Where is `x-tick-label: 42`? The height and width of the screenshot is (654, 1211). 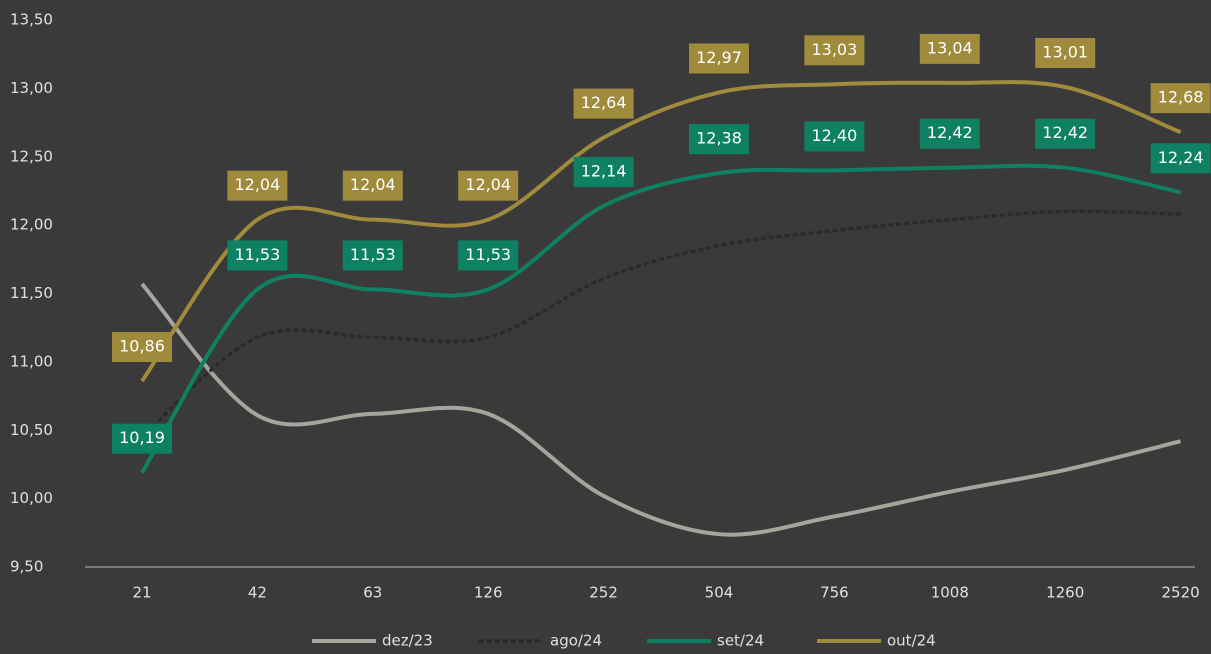
x-tick-label: 42 is located at coordinates (257, 593).